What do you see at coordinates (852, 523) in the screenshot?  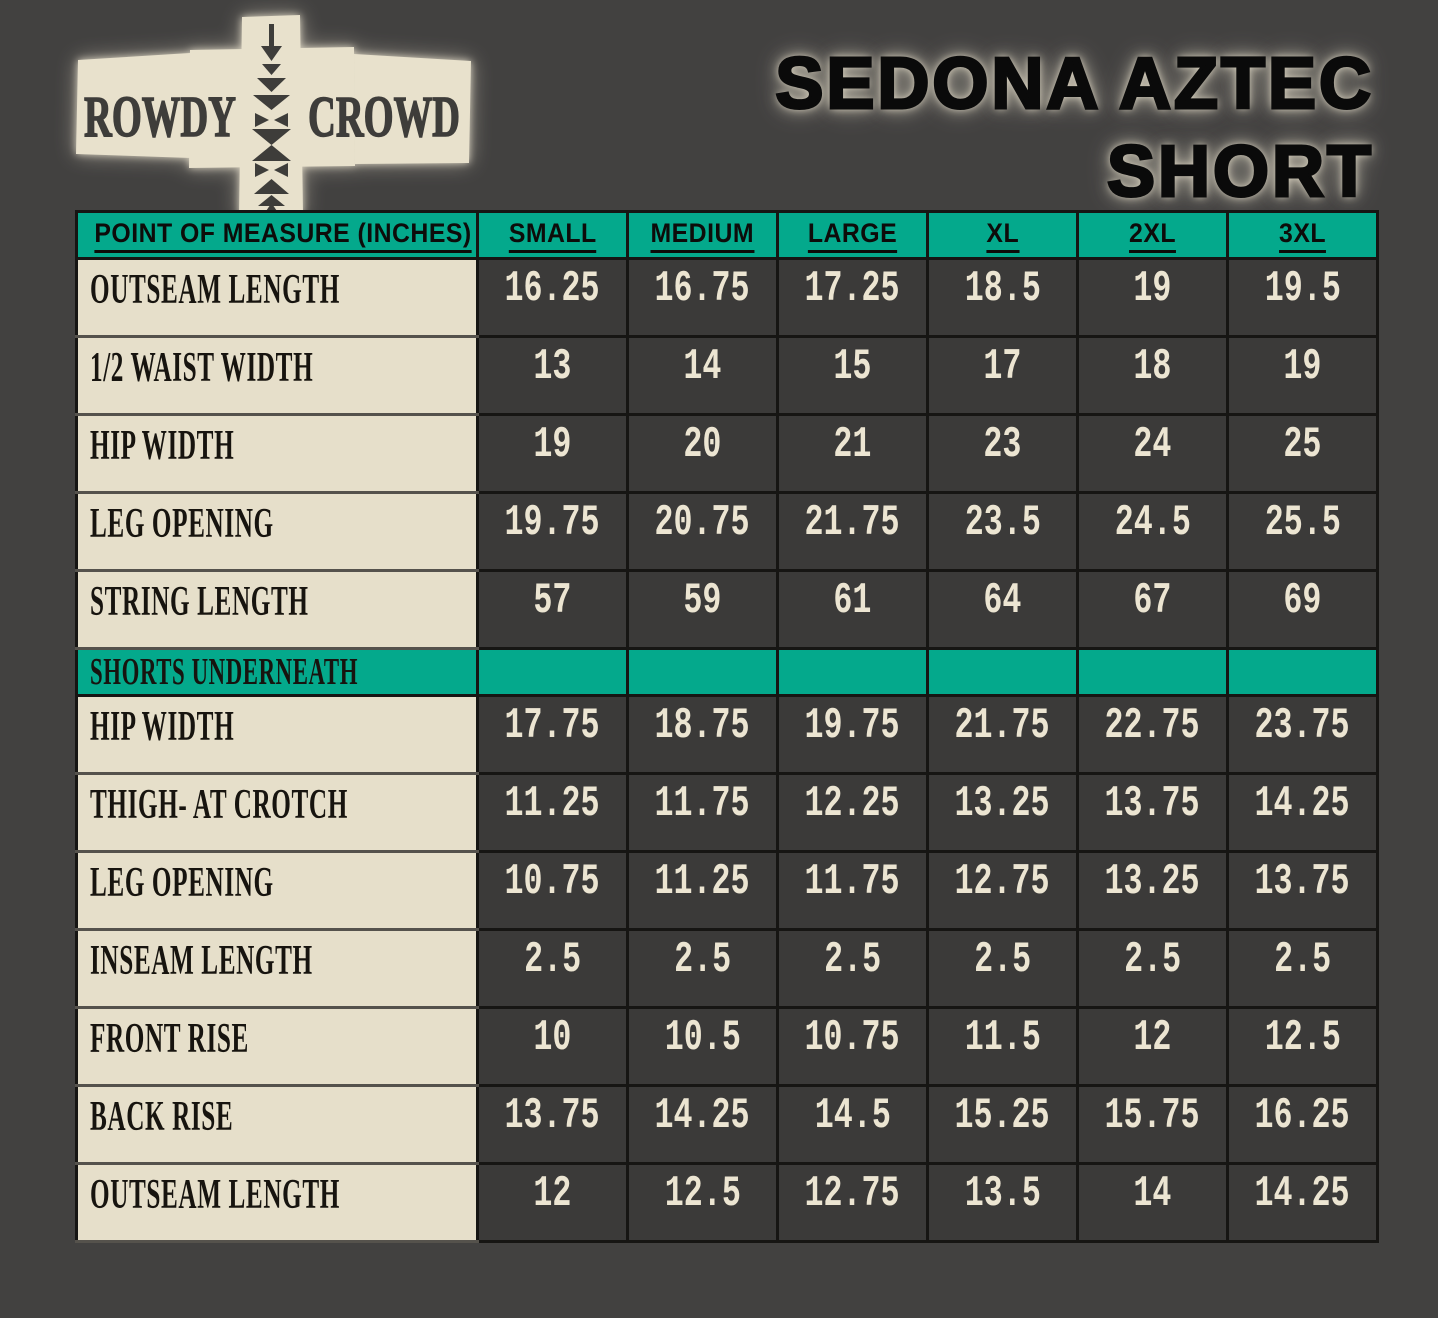 I see `measurement-value: 21.75` at bounding box center [852, 523].